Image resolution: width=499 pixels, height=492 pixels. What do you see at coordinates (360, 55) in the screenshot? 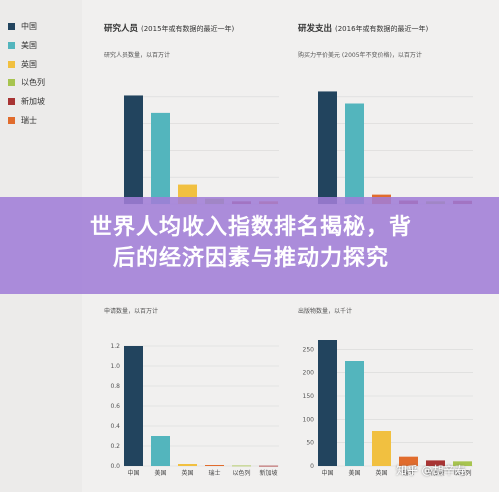
I see `panel-subtitle-rd-spending: 购买力平价美元 (2005年不变价格)，以百万计` at bounding box center [360, 55].